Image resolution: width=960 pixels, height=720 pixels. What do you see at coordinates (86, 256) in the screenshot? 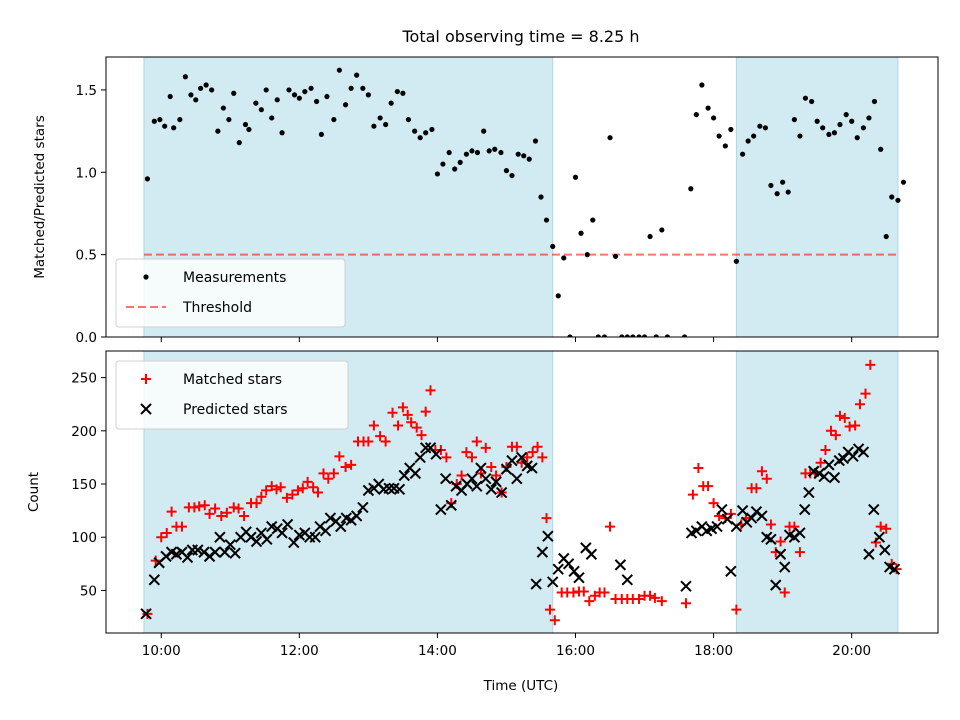
I see `top-ytick-label: 0.5` at bounding box center [86, 256].